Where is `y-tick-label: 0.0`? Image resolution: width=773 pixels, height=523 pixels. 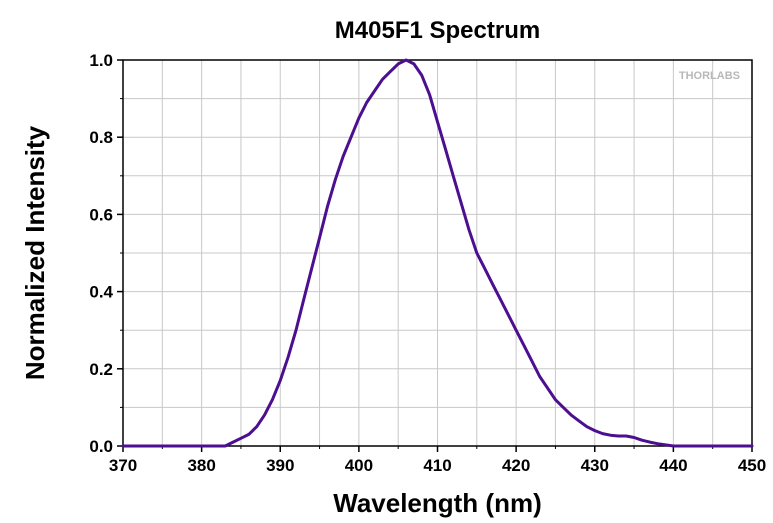 y-tick-label: 0.0 is located at coordinates (101, 446).